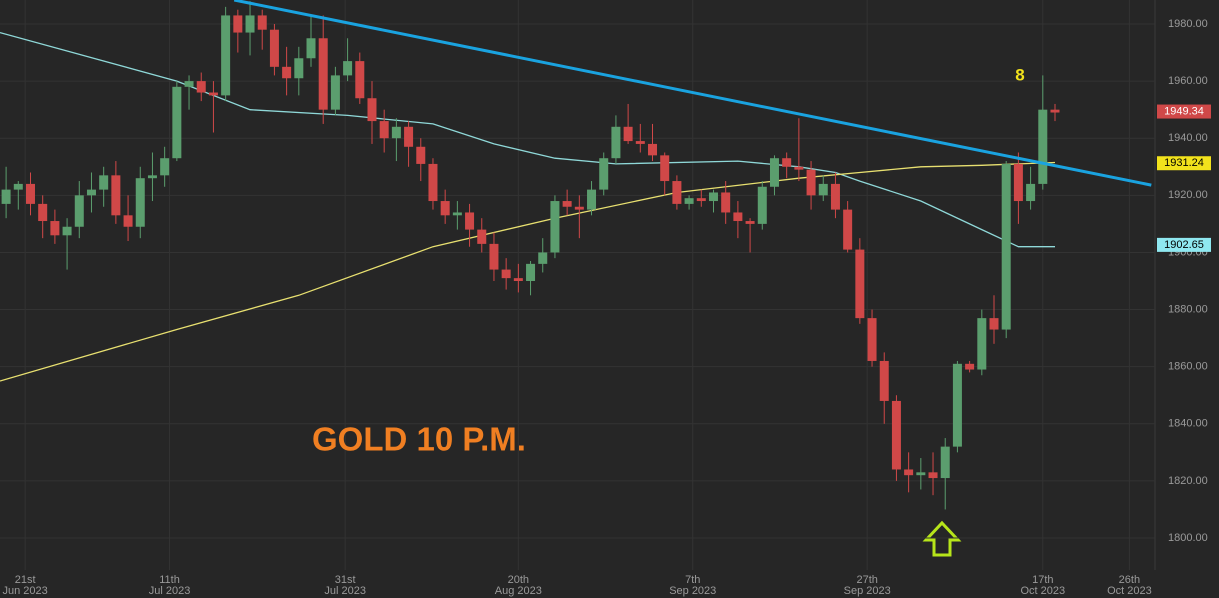 Image resolution: width=1219 pixels, height=598 pixels. I want to click on x-tick-label: Aug 2023, so click(518, 591).